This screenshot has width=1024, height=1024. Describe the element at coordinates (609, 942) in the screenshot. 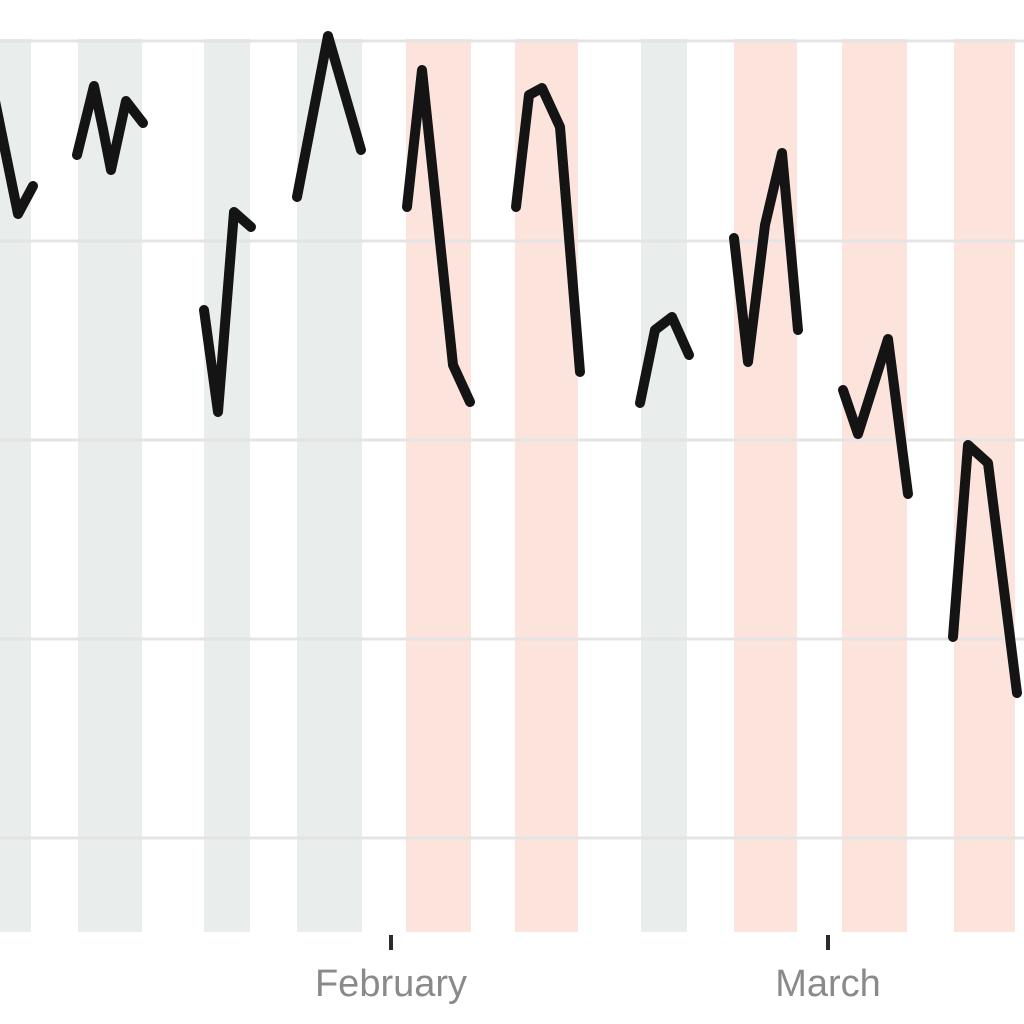

I see `x-axis-ticks` at that location.